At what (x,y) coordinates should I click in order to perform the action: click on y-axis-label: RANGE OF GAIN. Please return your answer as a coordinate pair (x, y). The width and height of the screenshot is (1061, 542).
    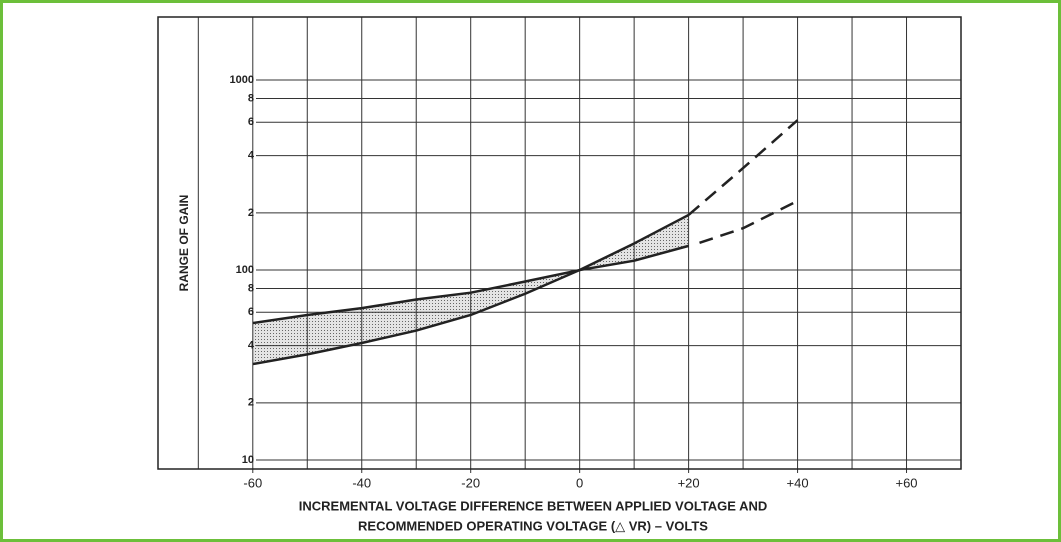
    Looking at the image, I should click on (184, 243).